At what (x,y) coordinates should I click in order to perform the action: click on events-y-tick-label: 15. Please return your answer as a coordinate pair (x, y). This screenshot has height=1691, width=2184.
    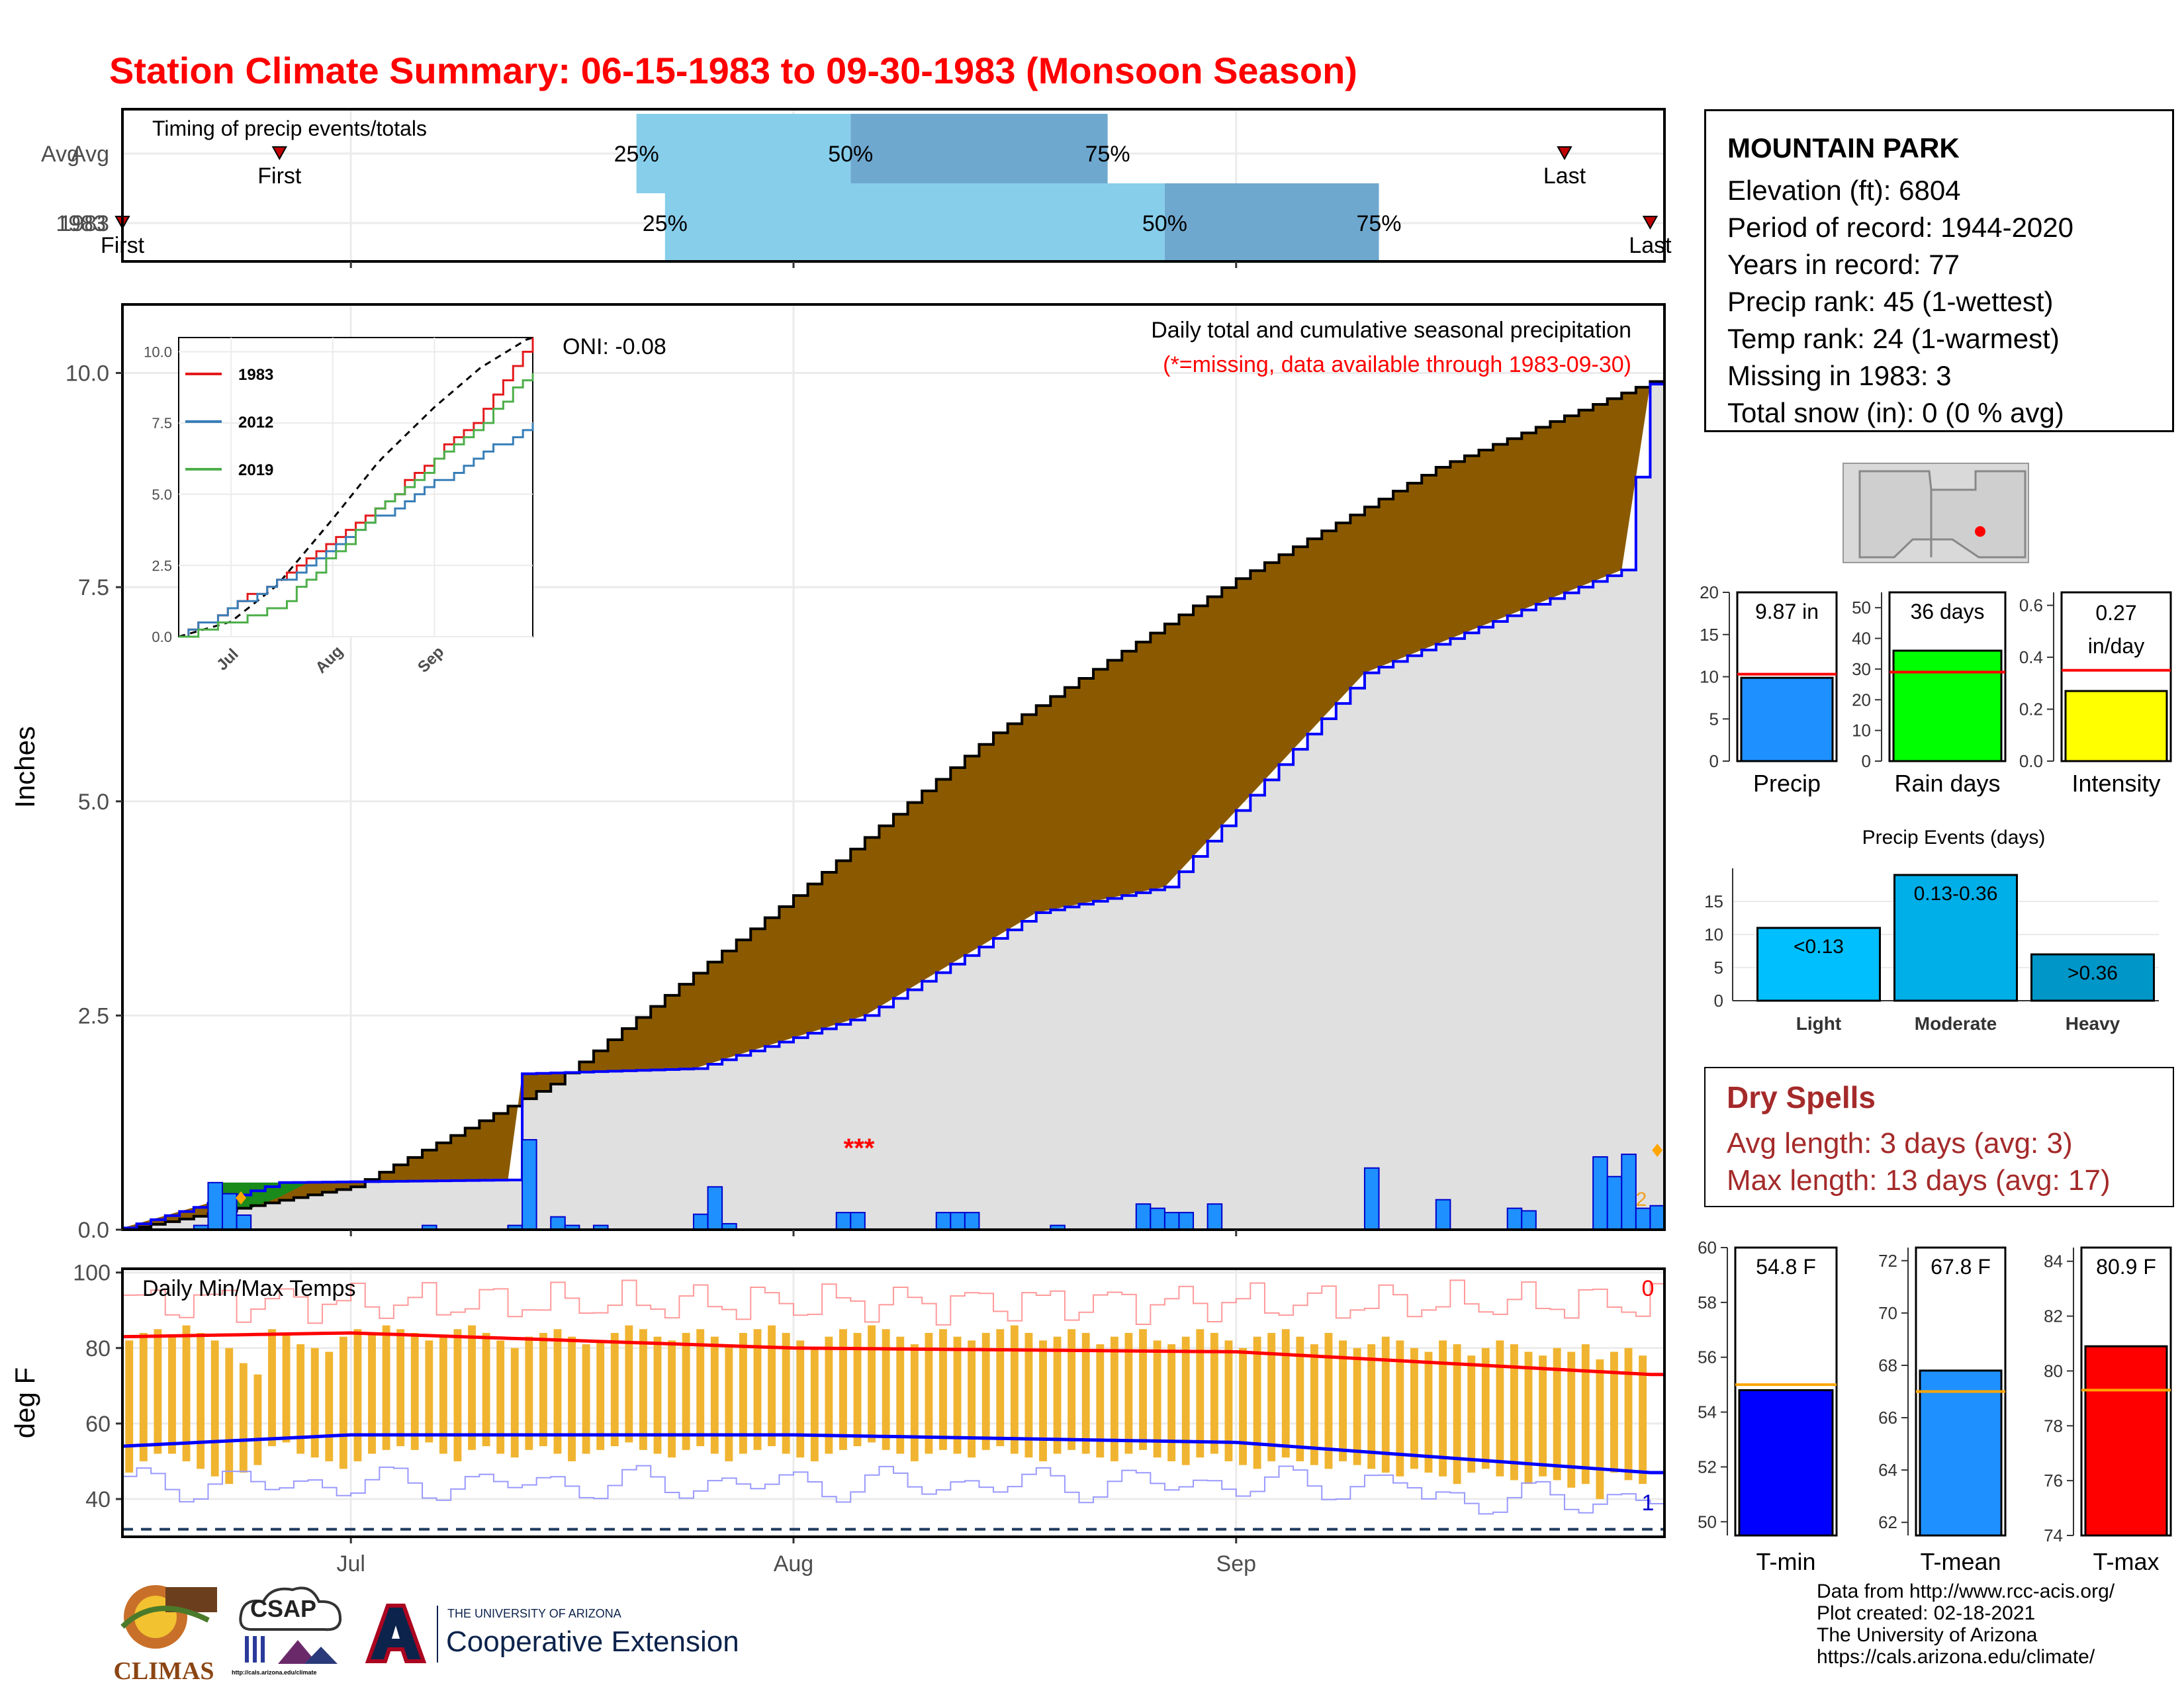
    Looking at the image, I should click on (1713, 901).